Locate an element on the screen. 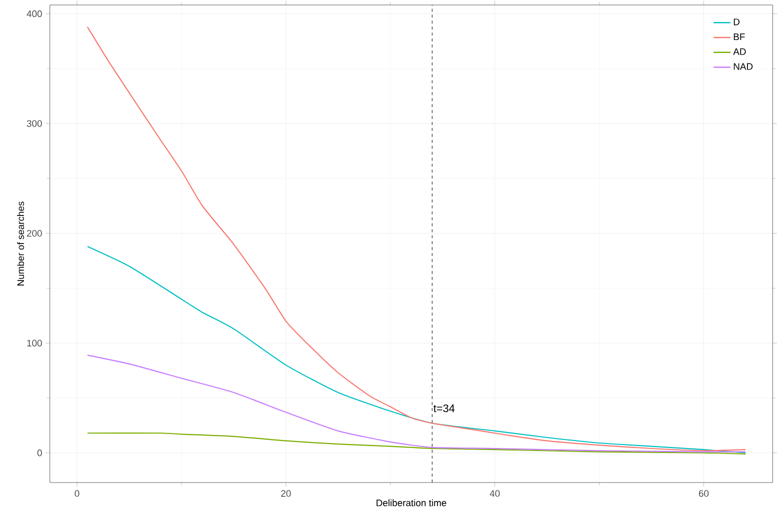 This screenshot has height=510, width=777. legend-label: BF is located at coordinates (739, 36).